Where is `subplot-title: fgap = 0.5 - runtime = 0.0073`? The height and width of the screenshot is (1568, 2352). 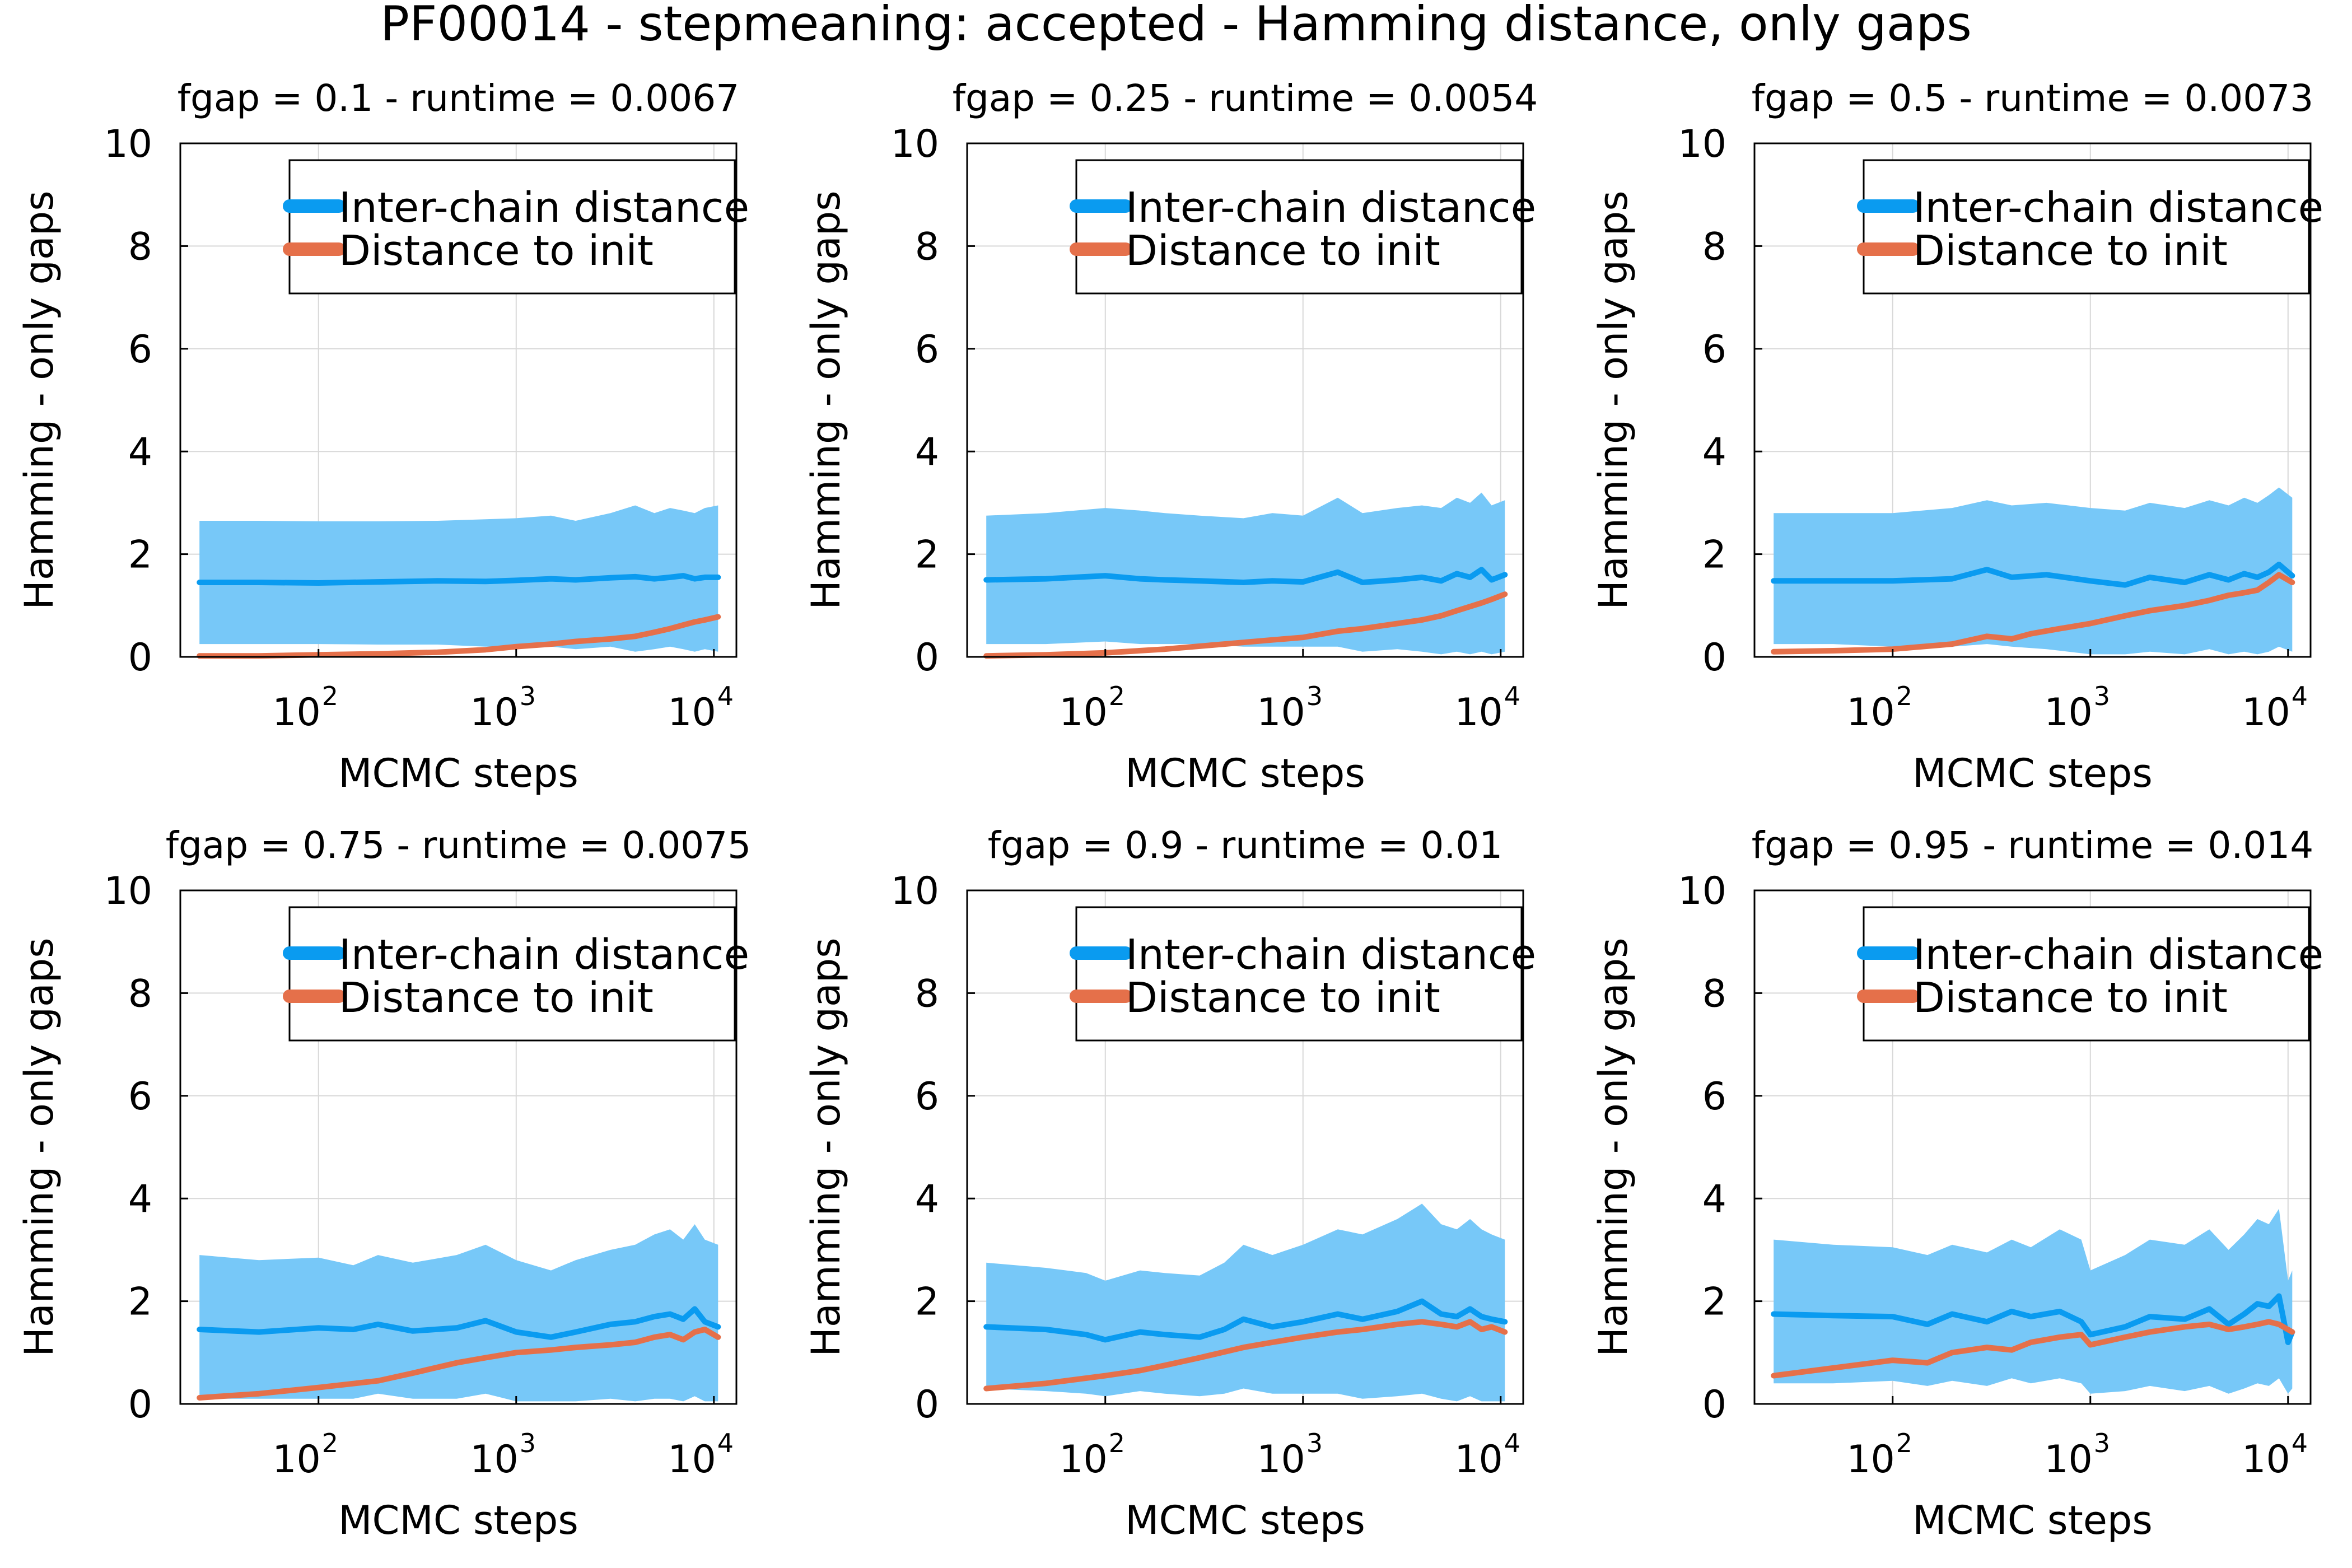 subplot-title: fgap = 0.5 - runtime = 0.0073 is located at coordinates (2033, 98).